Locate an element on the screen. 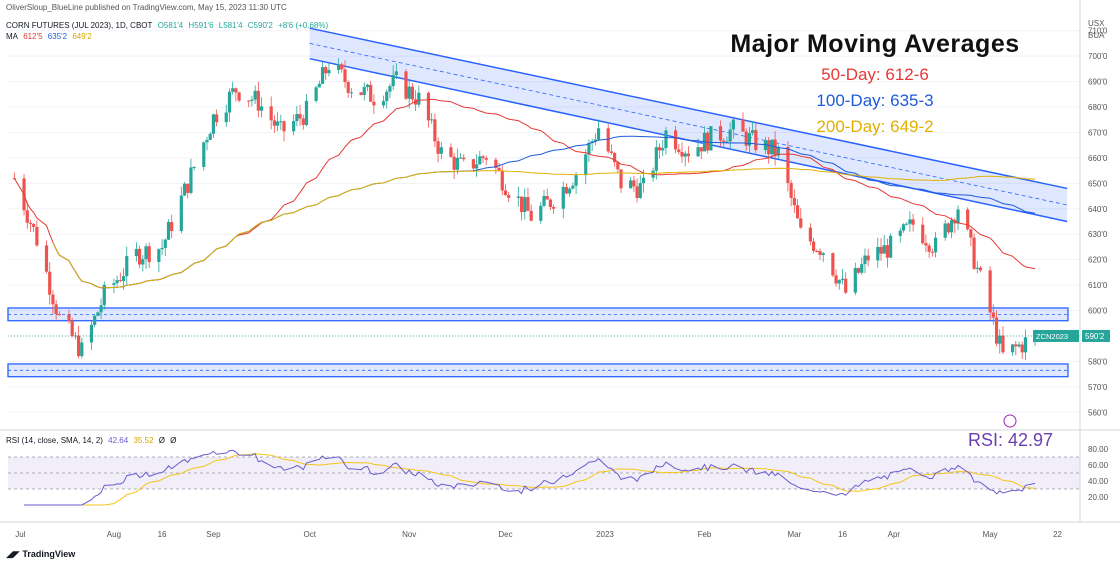 This screenshot has width=1120, height=565. ohlc-high: H591'6 is located at coordinates (201, 25).